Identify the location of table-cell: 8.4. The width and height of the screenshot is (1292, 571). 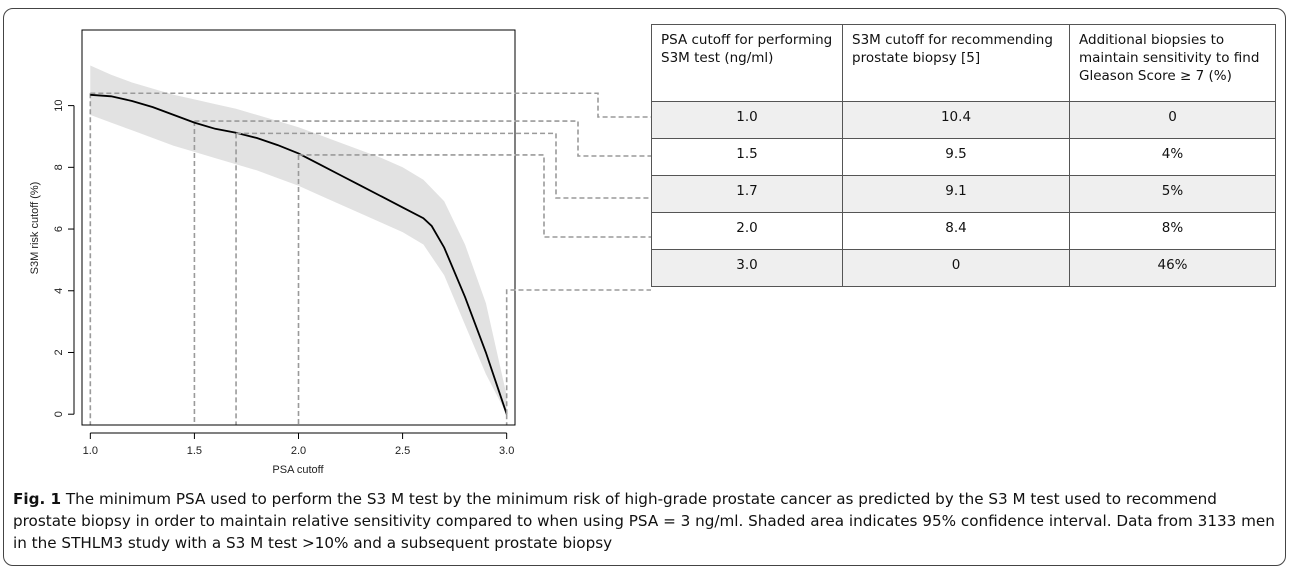
(956, 231).